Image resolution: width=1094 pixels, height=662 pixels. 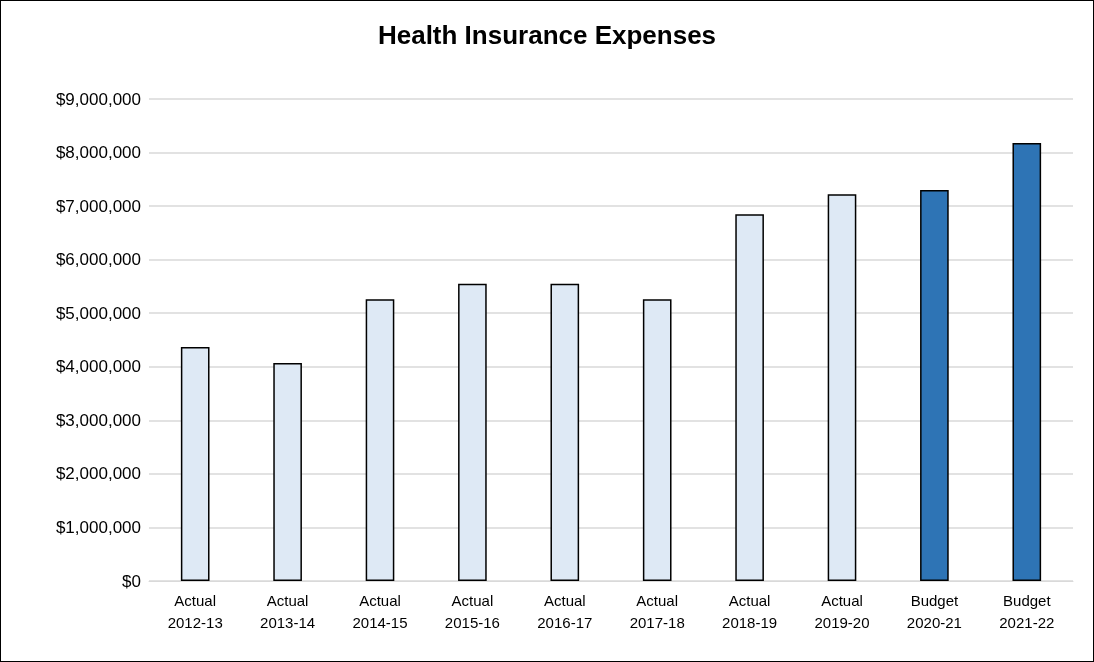 What do you see at coordinates (195, 611) in the screenshot?
I see `x-tick-label: Actual 2012-13` at bounding box center [195, 611].